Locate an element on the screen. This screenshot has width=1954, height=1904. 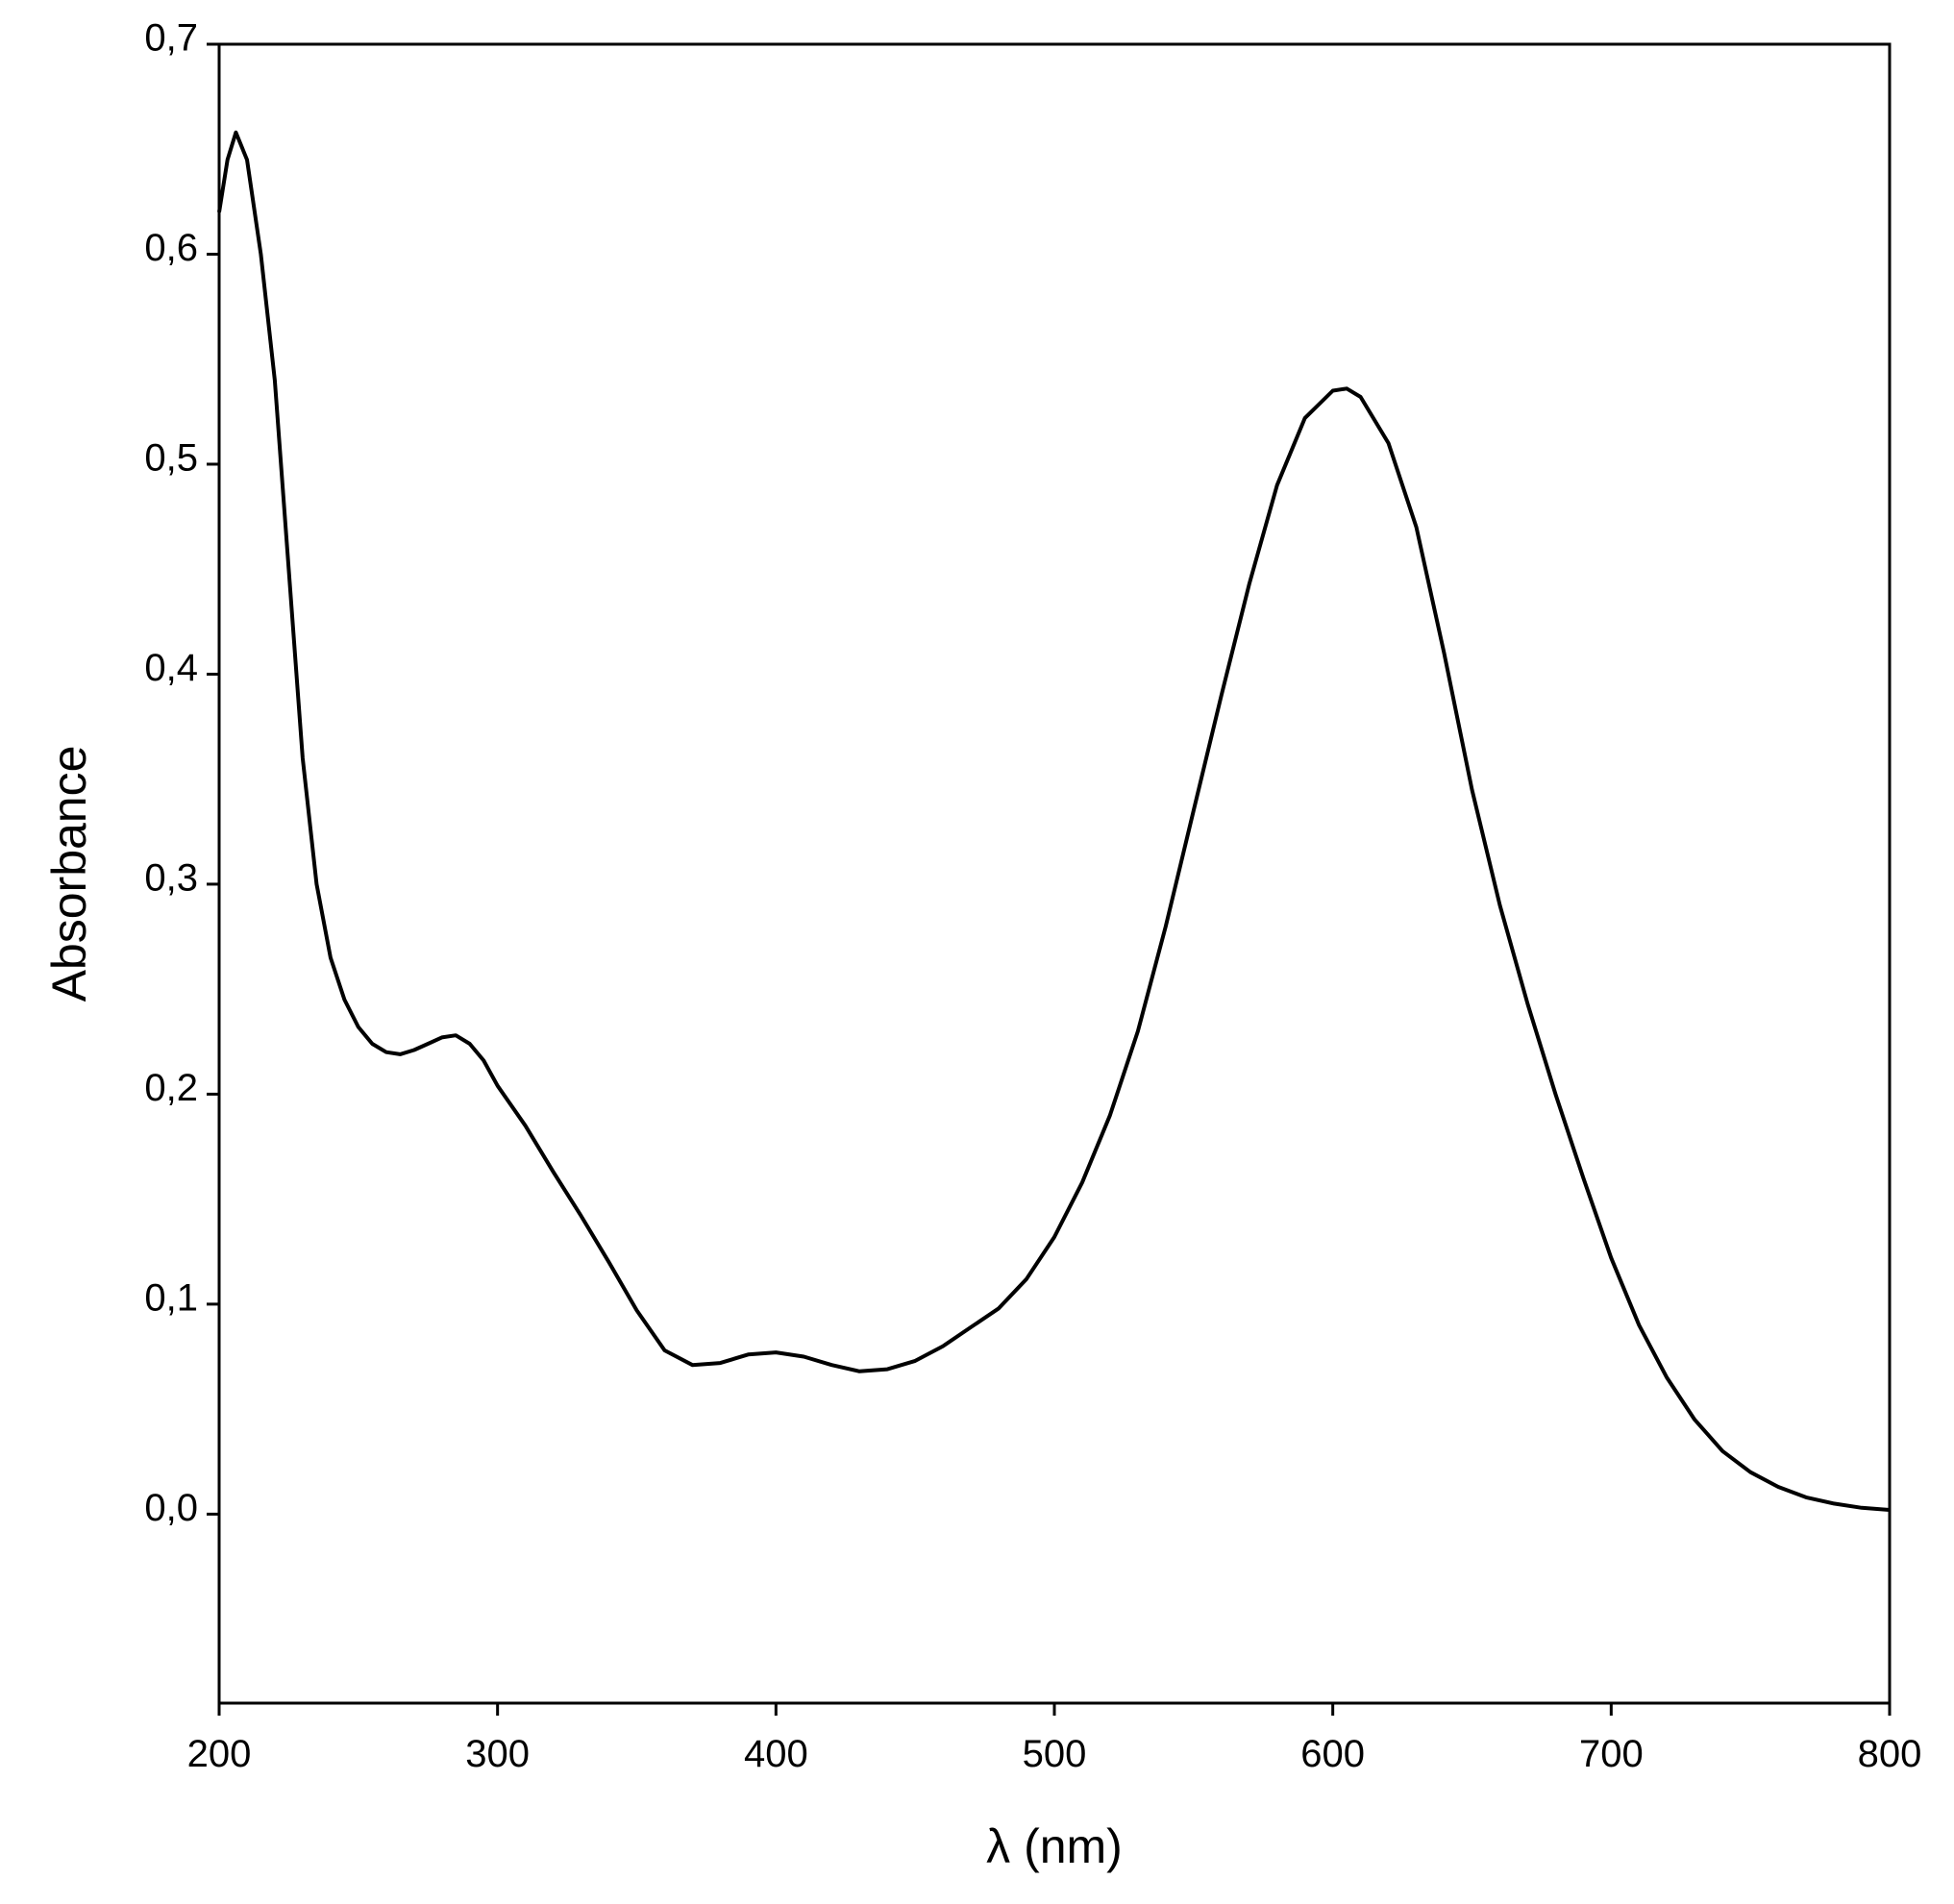
x-tick-label: 200 is located at coordinates (219, 1754).